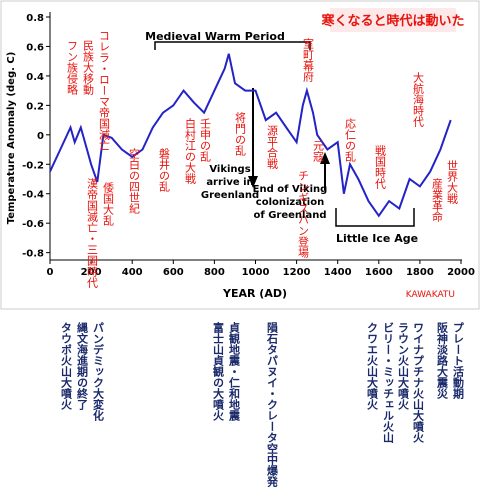 The height and width of the screenshot is (501, 480). Describe the element at coordinates (308, 60) in the screenshot. I see `annotation: 室町幕府` at that location.